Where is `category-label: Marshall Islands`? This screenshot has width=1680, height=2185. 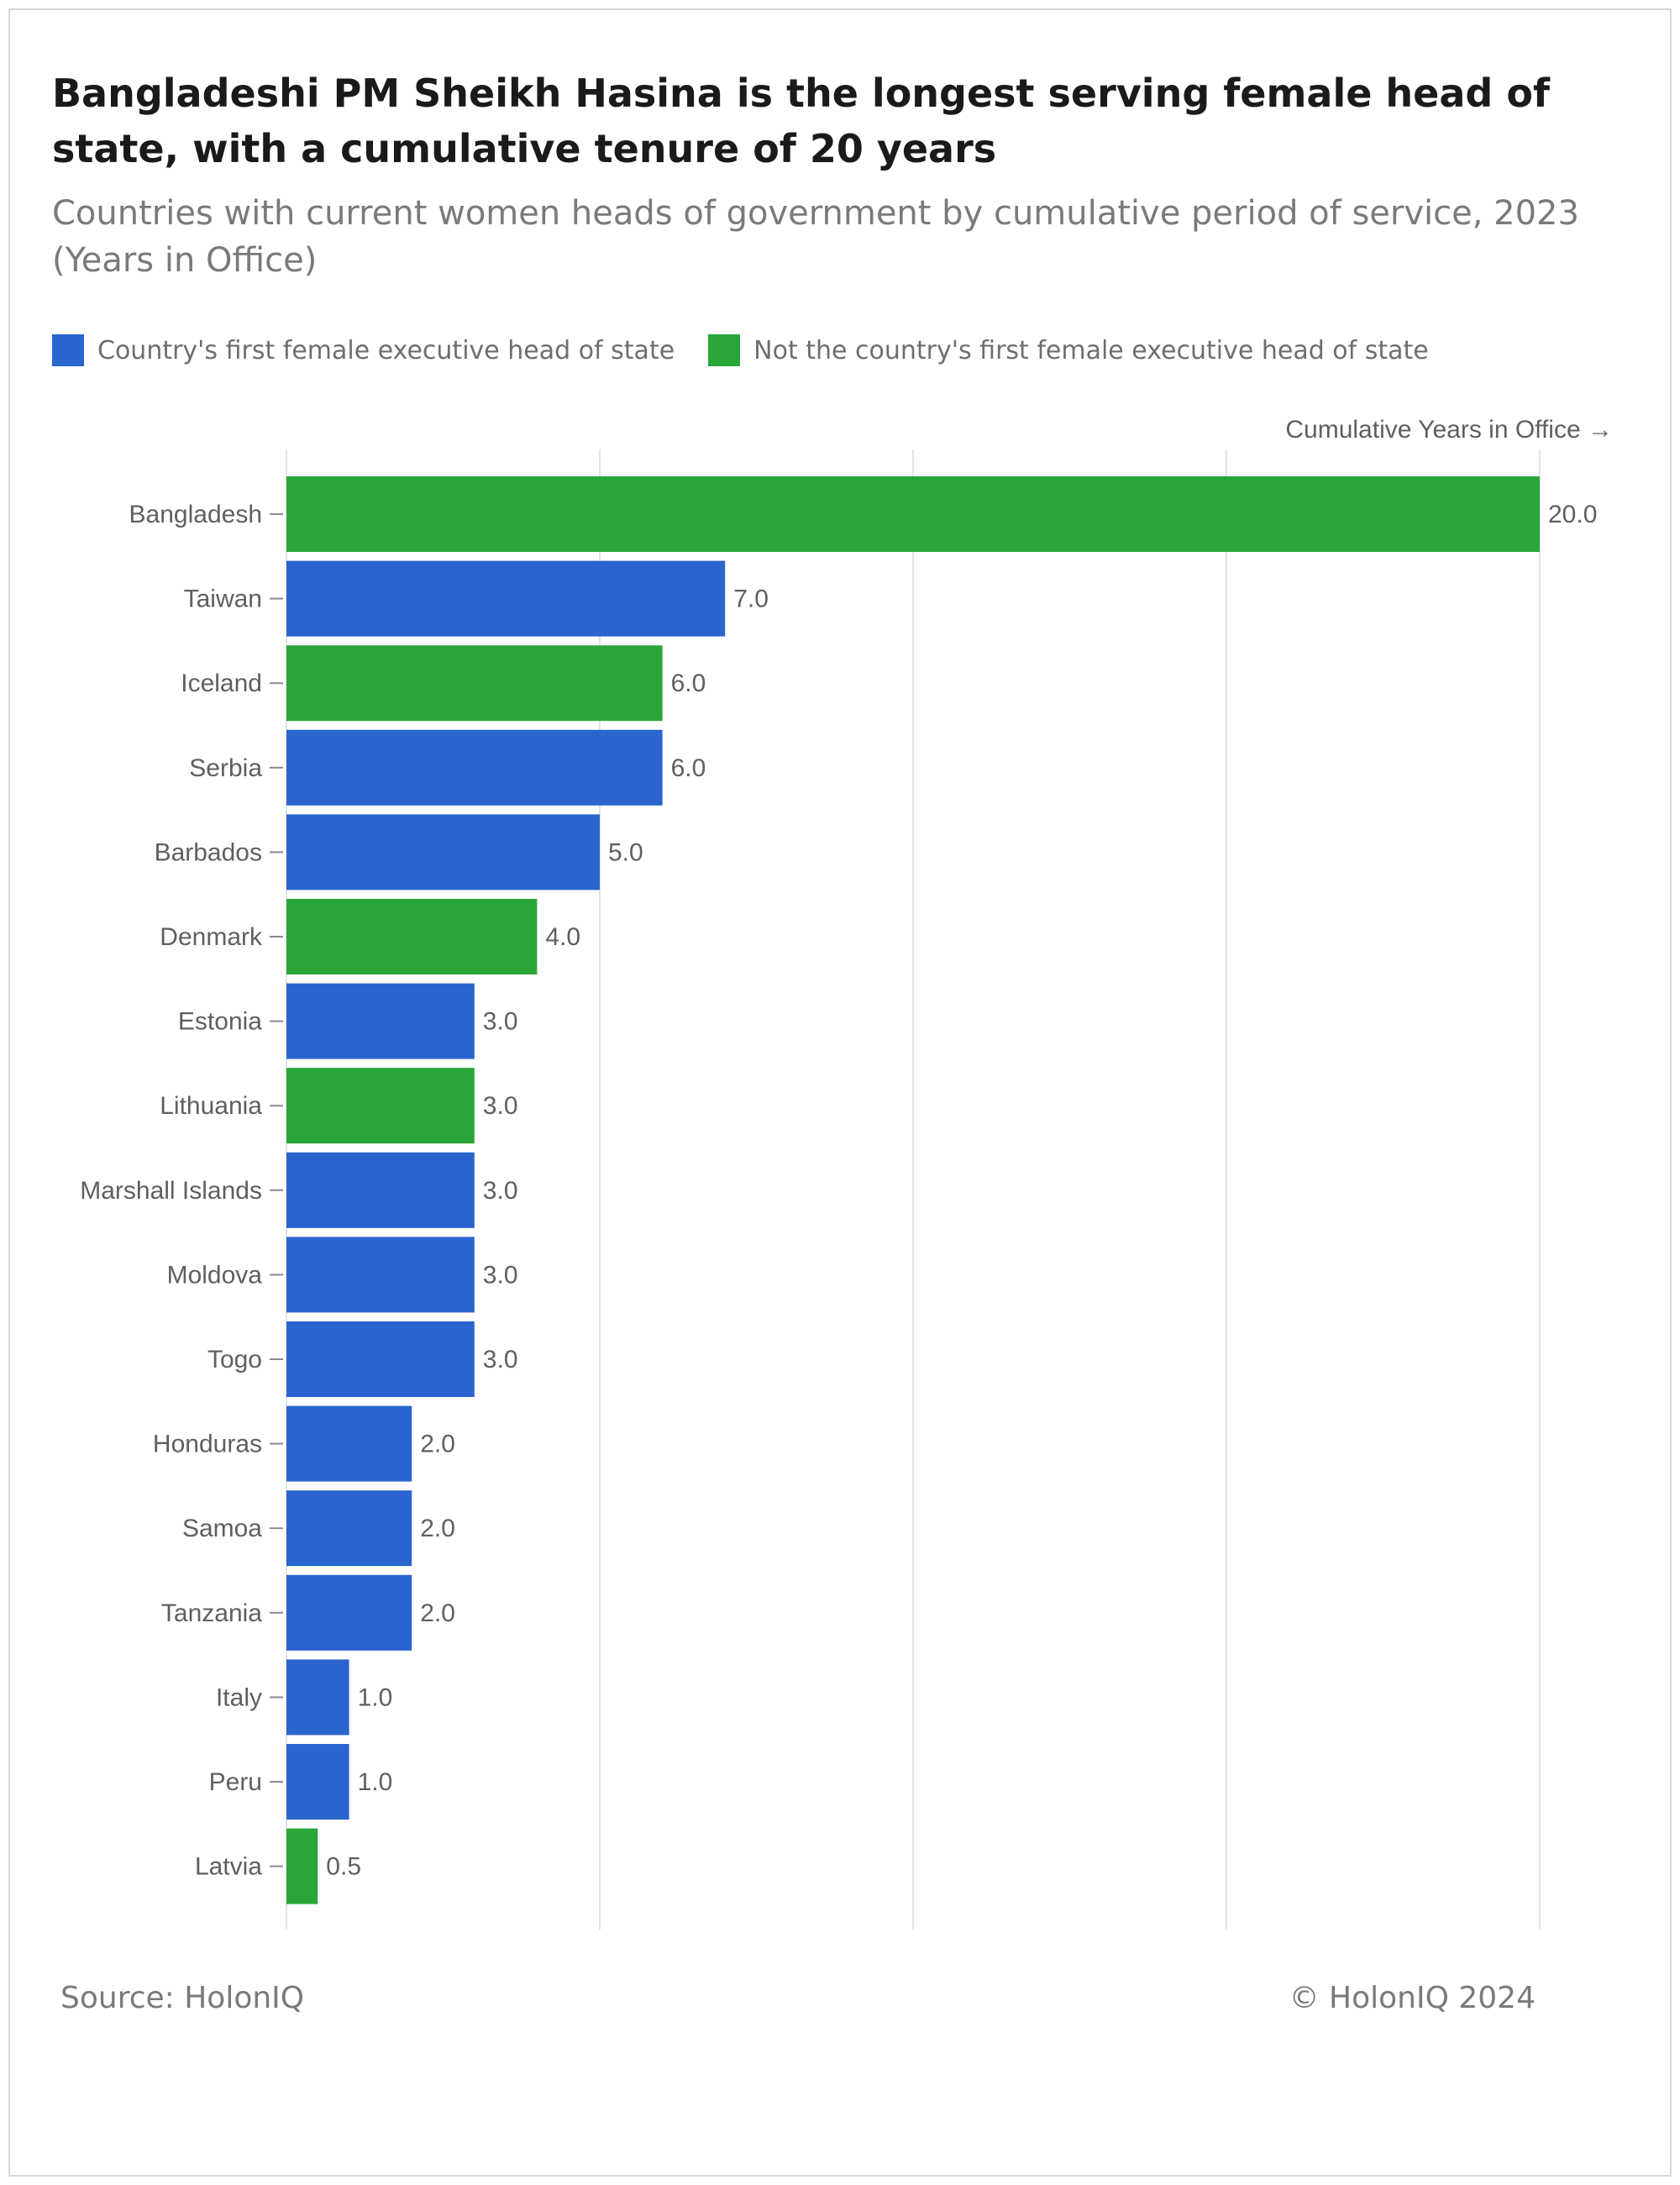 category-label: Marshall Islands is located at coordinates (171, 1191).